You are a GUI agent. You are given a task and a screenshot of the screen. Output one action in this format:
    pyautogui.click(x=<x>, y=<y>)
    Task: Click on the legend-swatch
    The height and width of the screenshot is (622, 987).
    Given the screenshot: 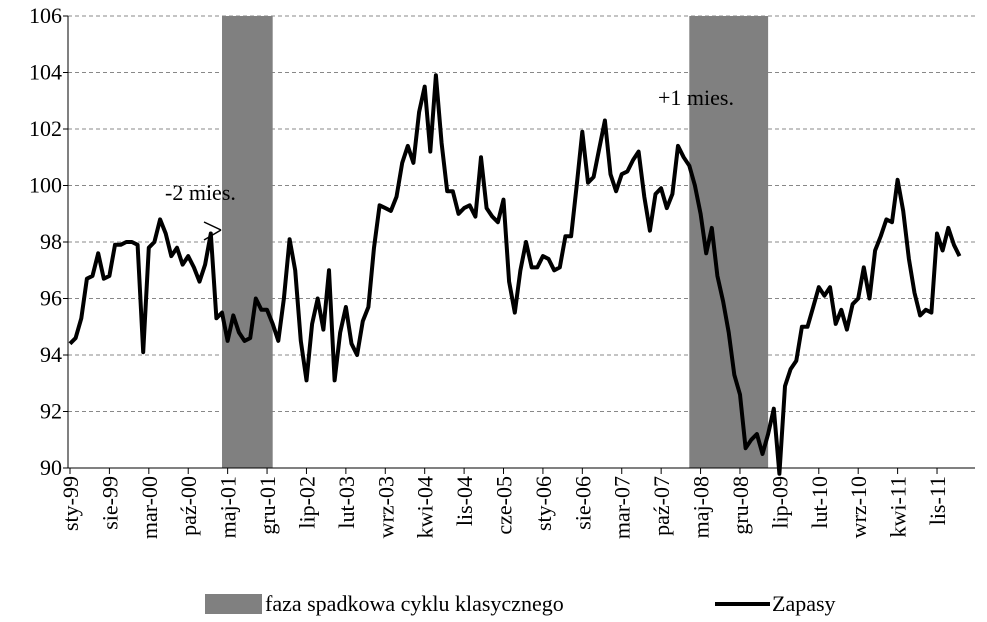 What is the action you would take?
    pyautogui.click(x=233, y=604)
    